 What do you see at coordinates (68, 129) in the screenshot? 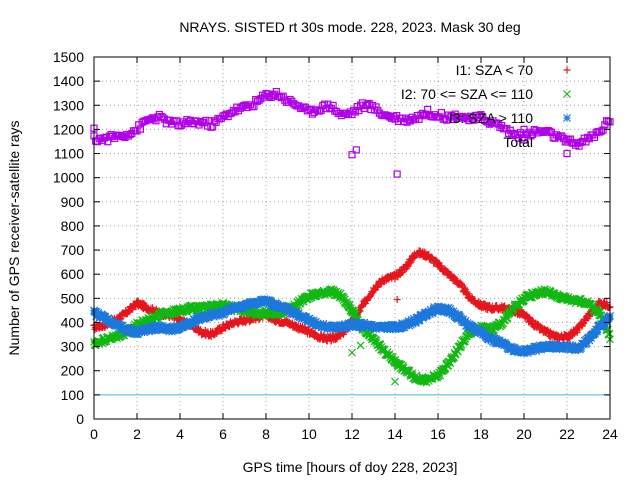
I see `y-tick-label: 1200` at bounding box center [68, 129].